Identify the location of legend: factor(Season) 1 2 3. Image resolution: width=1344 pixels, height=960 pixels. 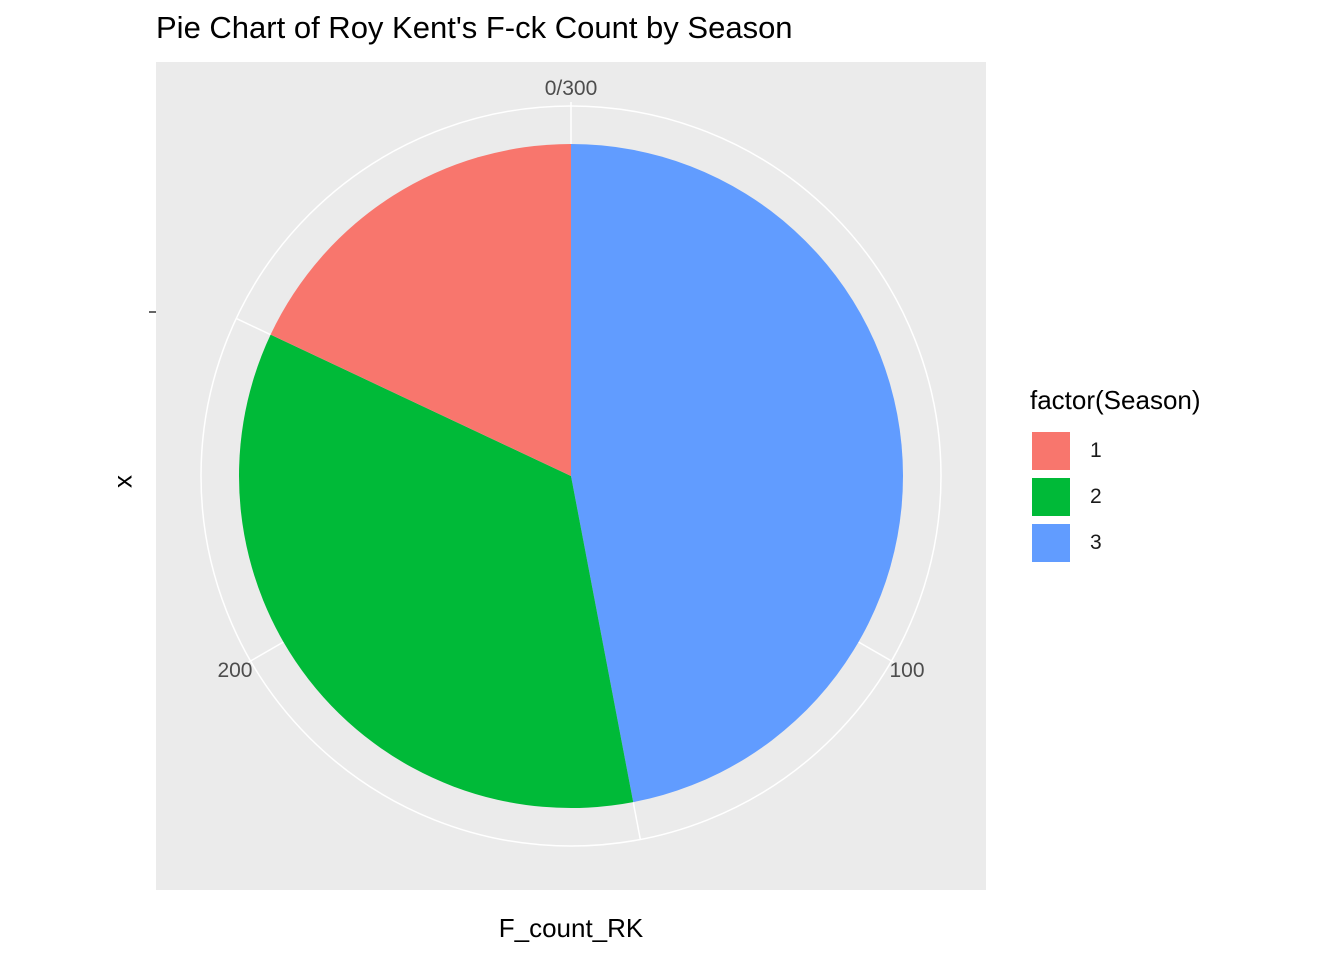
(1115, 475).